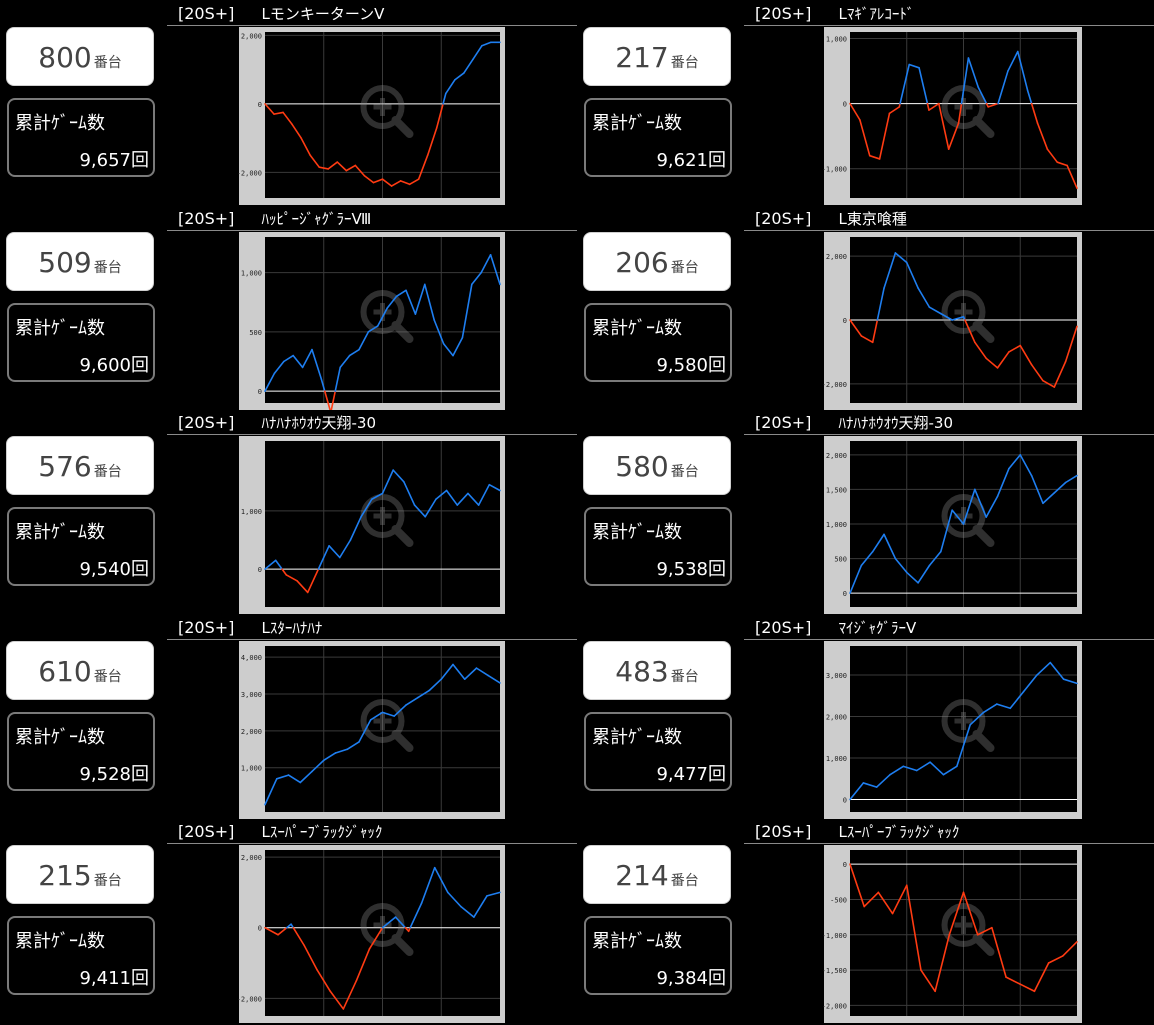 This screenshot has height=1025, width=1154. What do you see at coordinates (949, 525) in the screenshot?
I see `slump-chart: 2,000 1,500 1,000 500 0` at bounding box center [949, 525].